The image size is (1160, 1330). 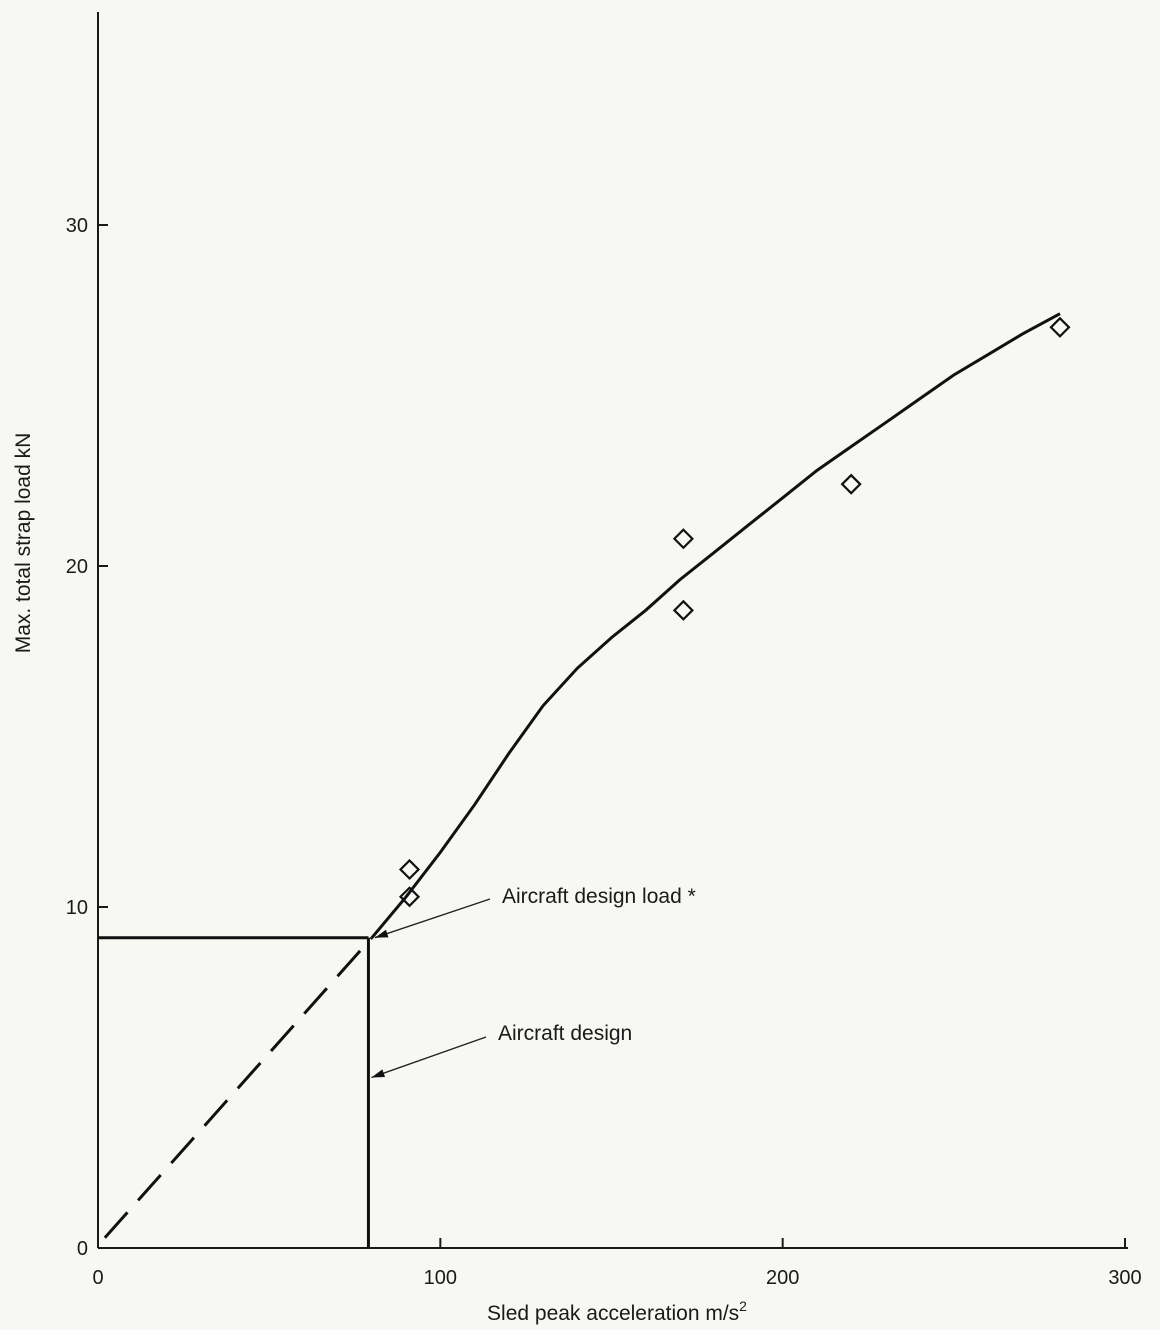 I want to click on x-axis-title-superscript: 2, so click(x=743, y=1306).